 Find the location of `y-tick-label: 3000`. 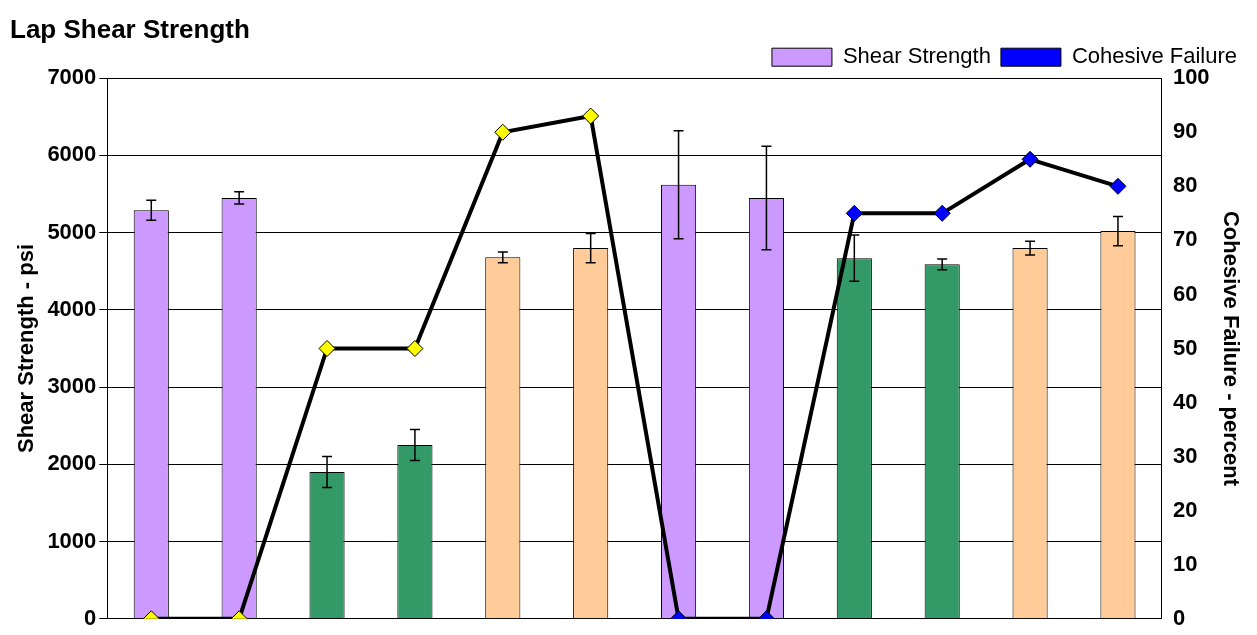

y-tick-label: 3000 is located at coordinates (72, 386).